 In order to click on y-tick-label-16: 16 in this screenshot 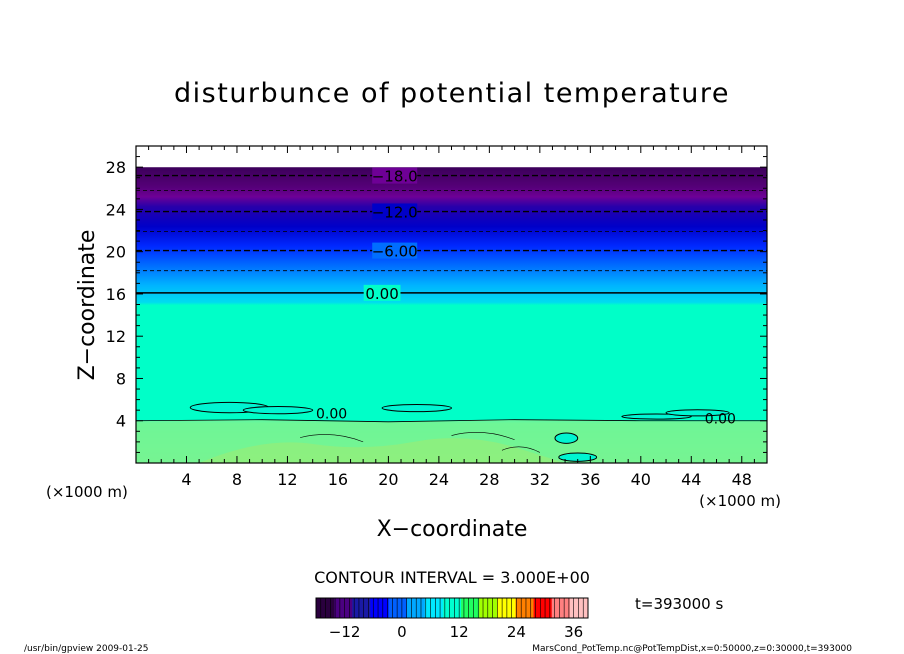, I will do `click(116, 294)`.